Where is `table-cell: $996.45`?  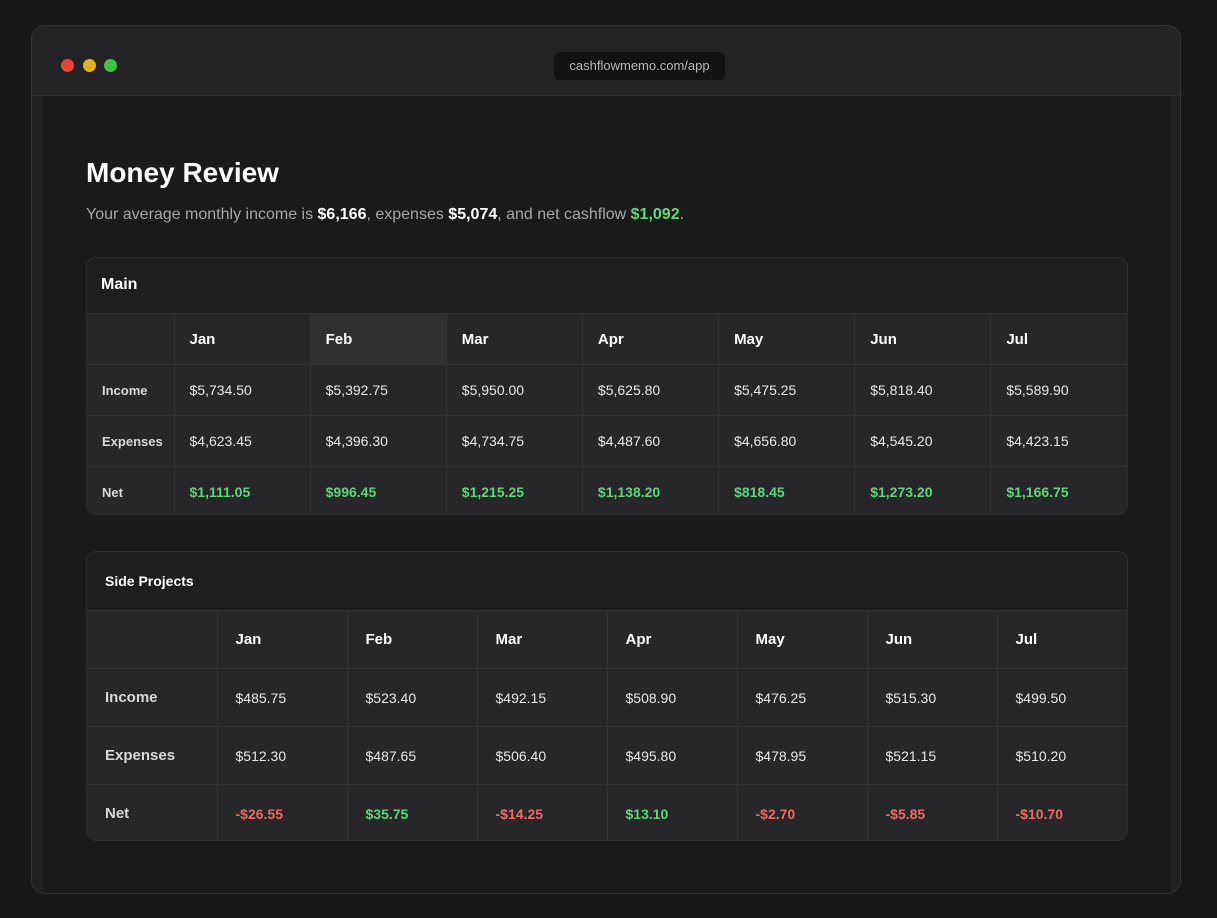
table-cell: $996.45 is located at coordinates (378, 490).